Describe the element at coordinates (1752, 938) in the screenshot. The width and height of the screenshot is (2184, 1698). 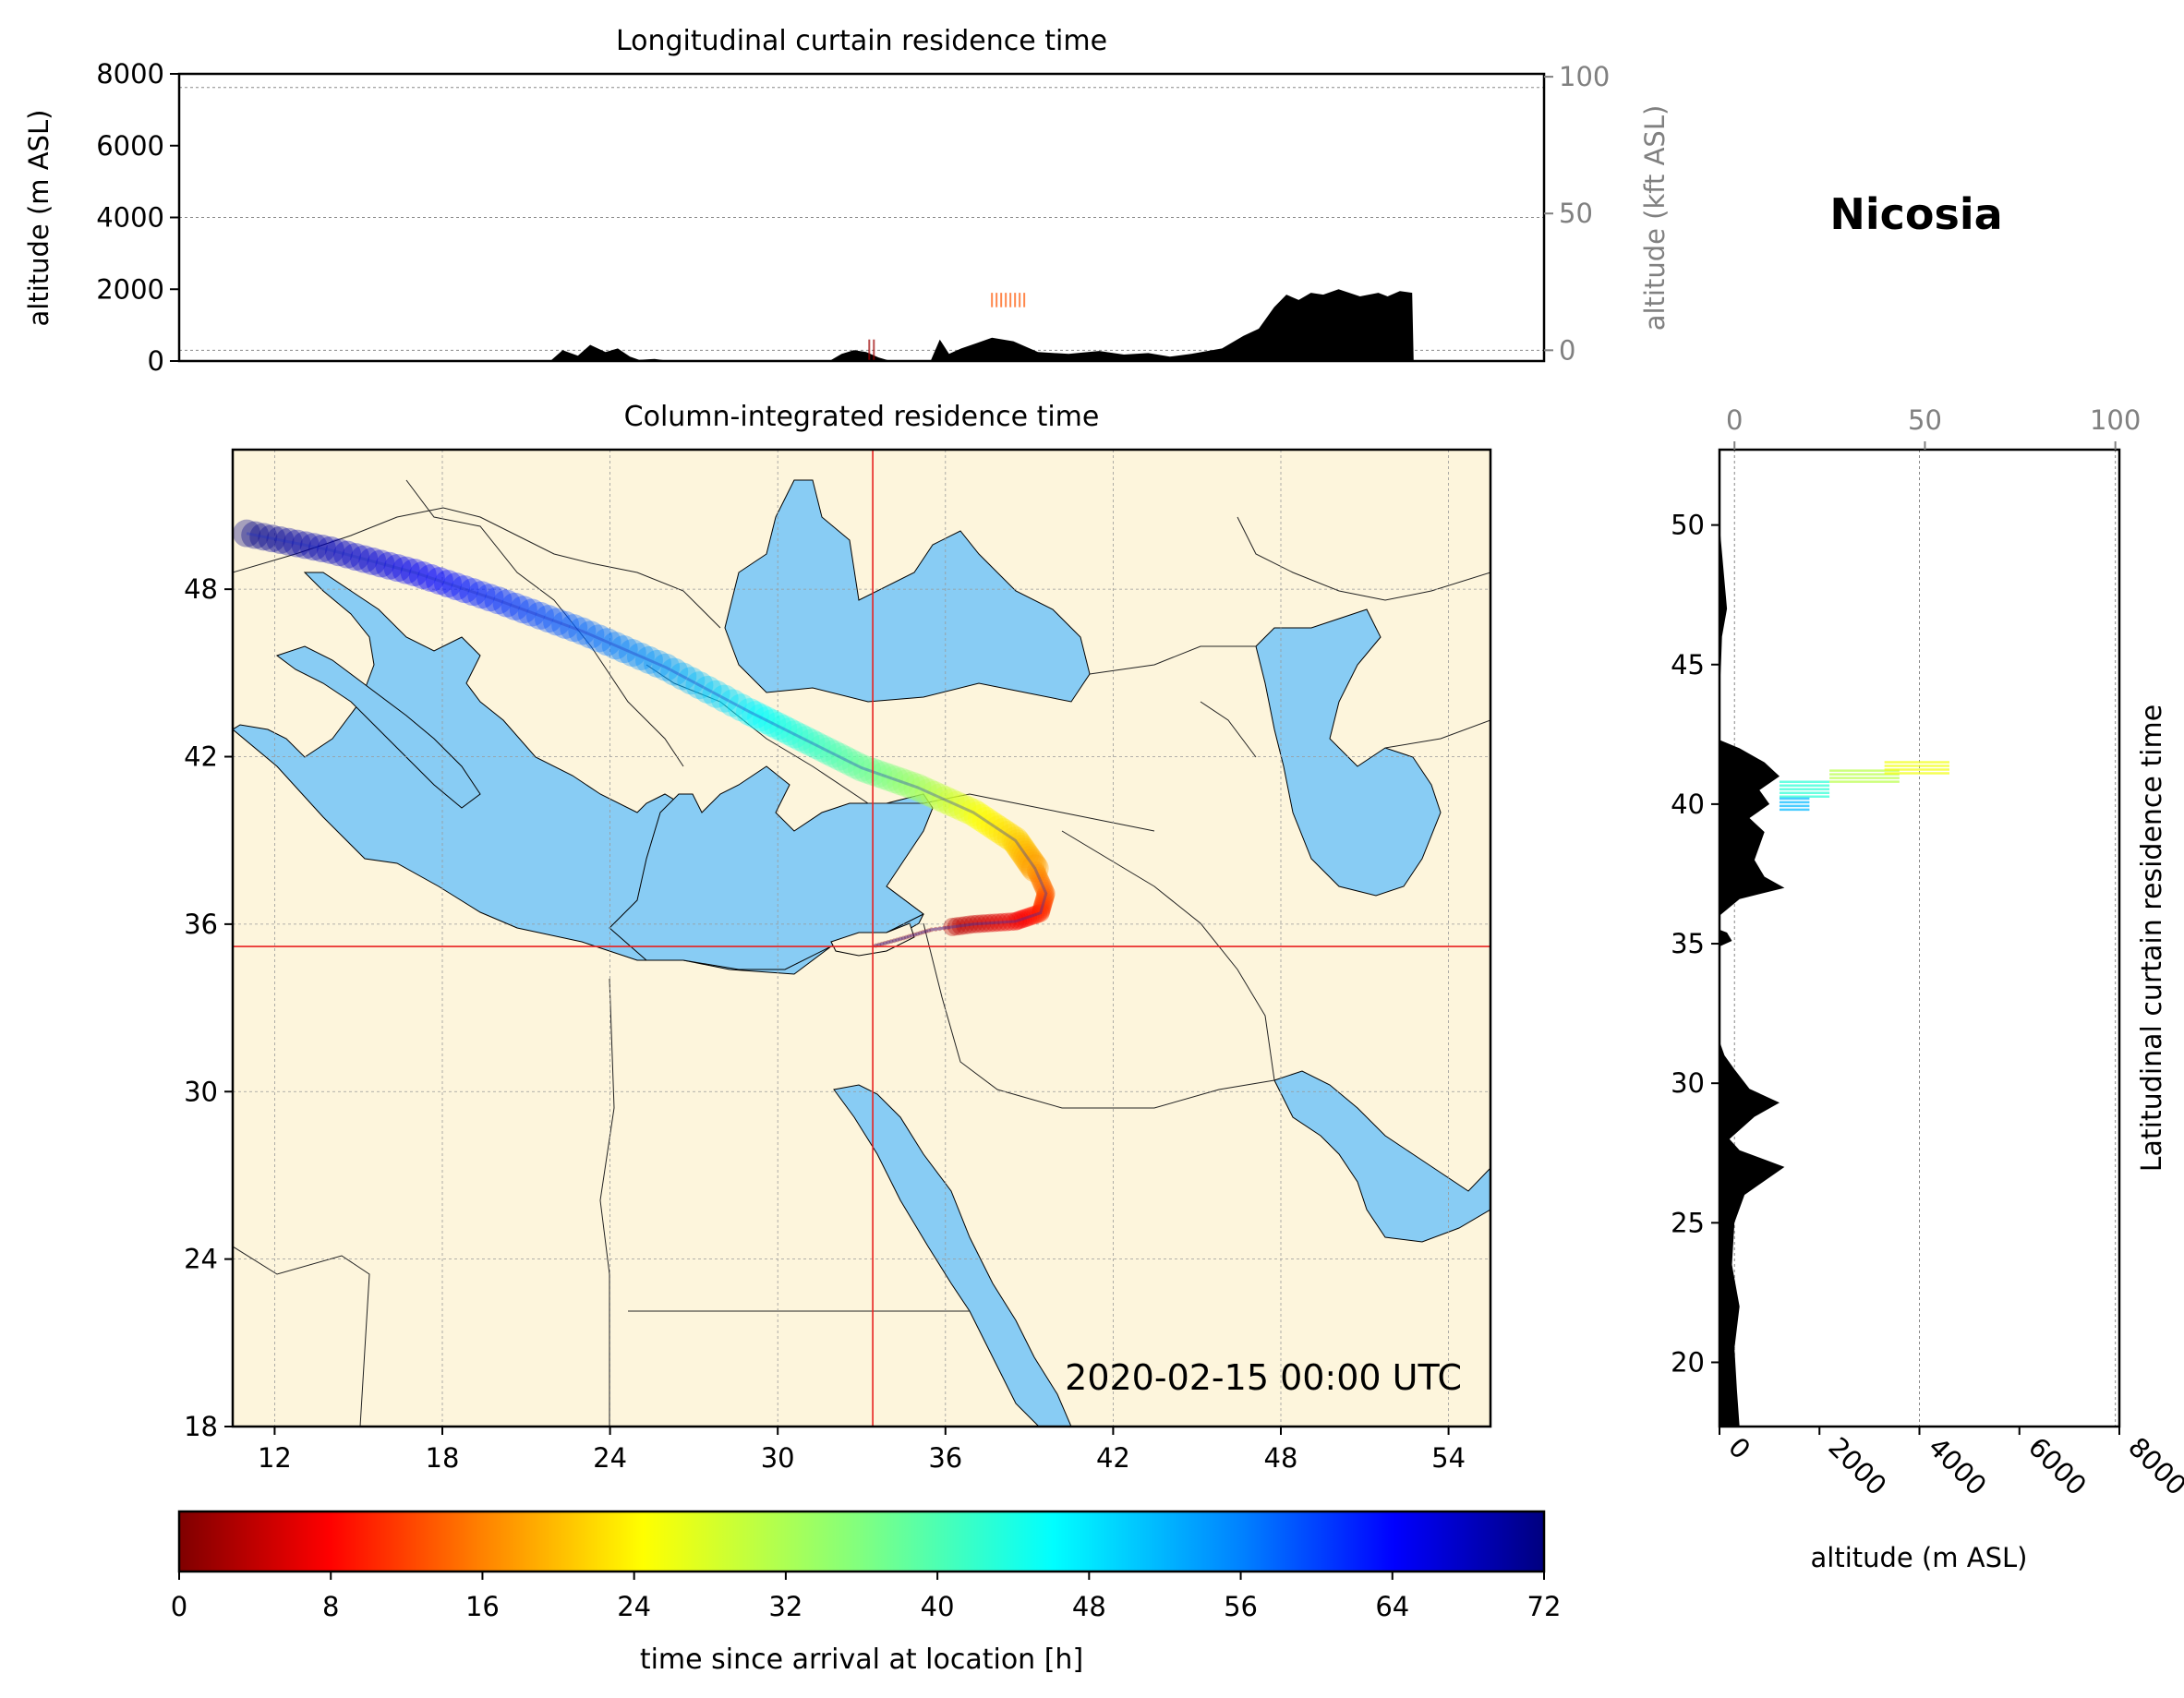
I see `latitudinal-terrain-area` at that location.